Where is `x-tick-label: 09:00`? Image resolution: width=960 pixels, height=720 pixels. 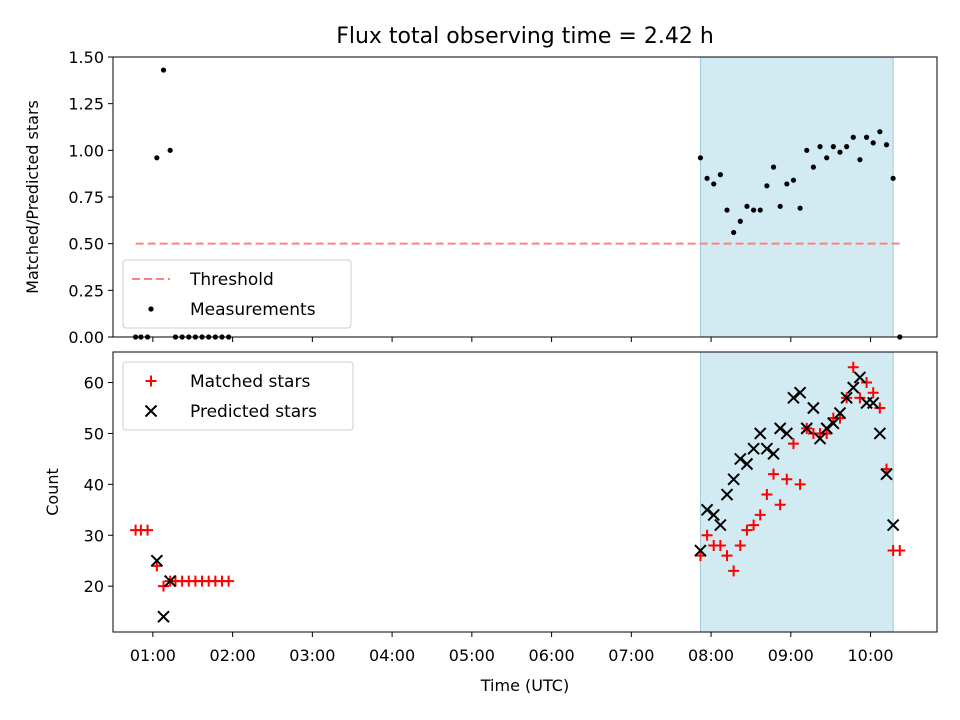
x-tick-label: 09:00 is located at coordinates (791, 655).